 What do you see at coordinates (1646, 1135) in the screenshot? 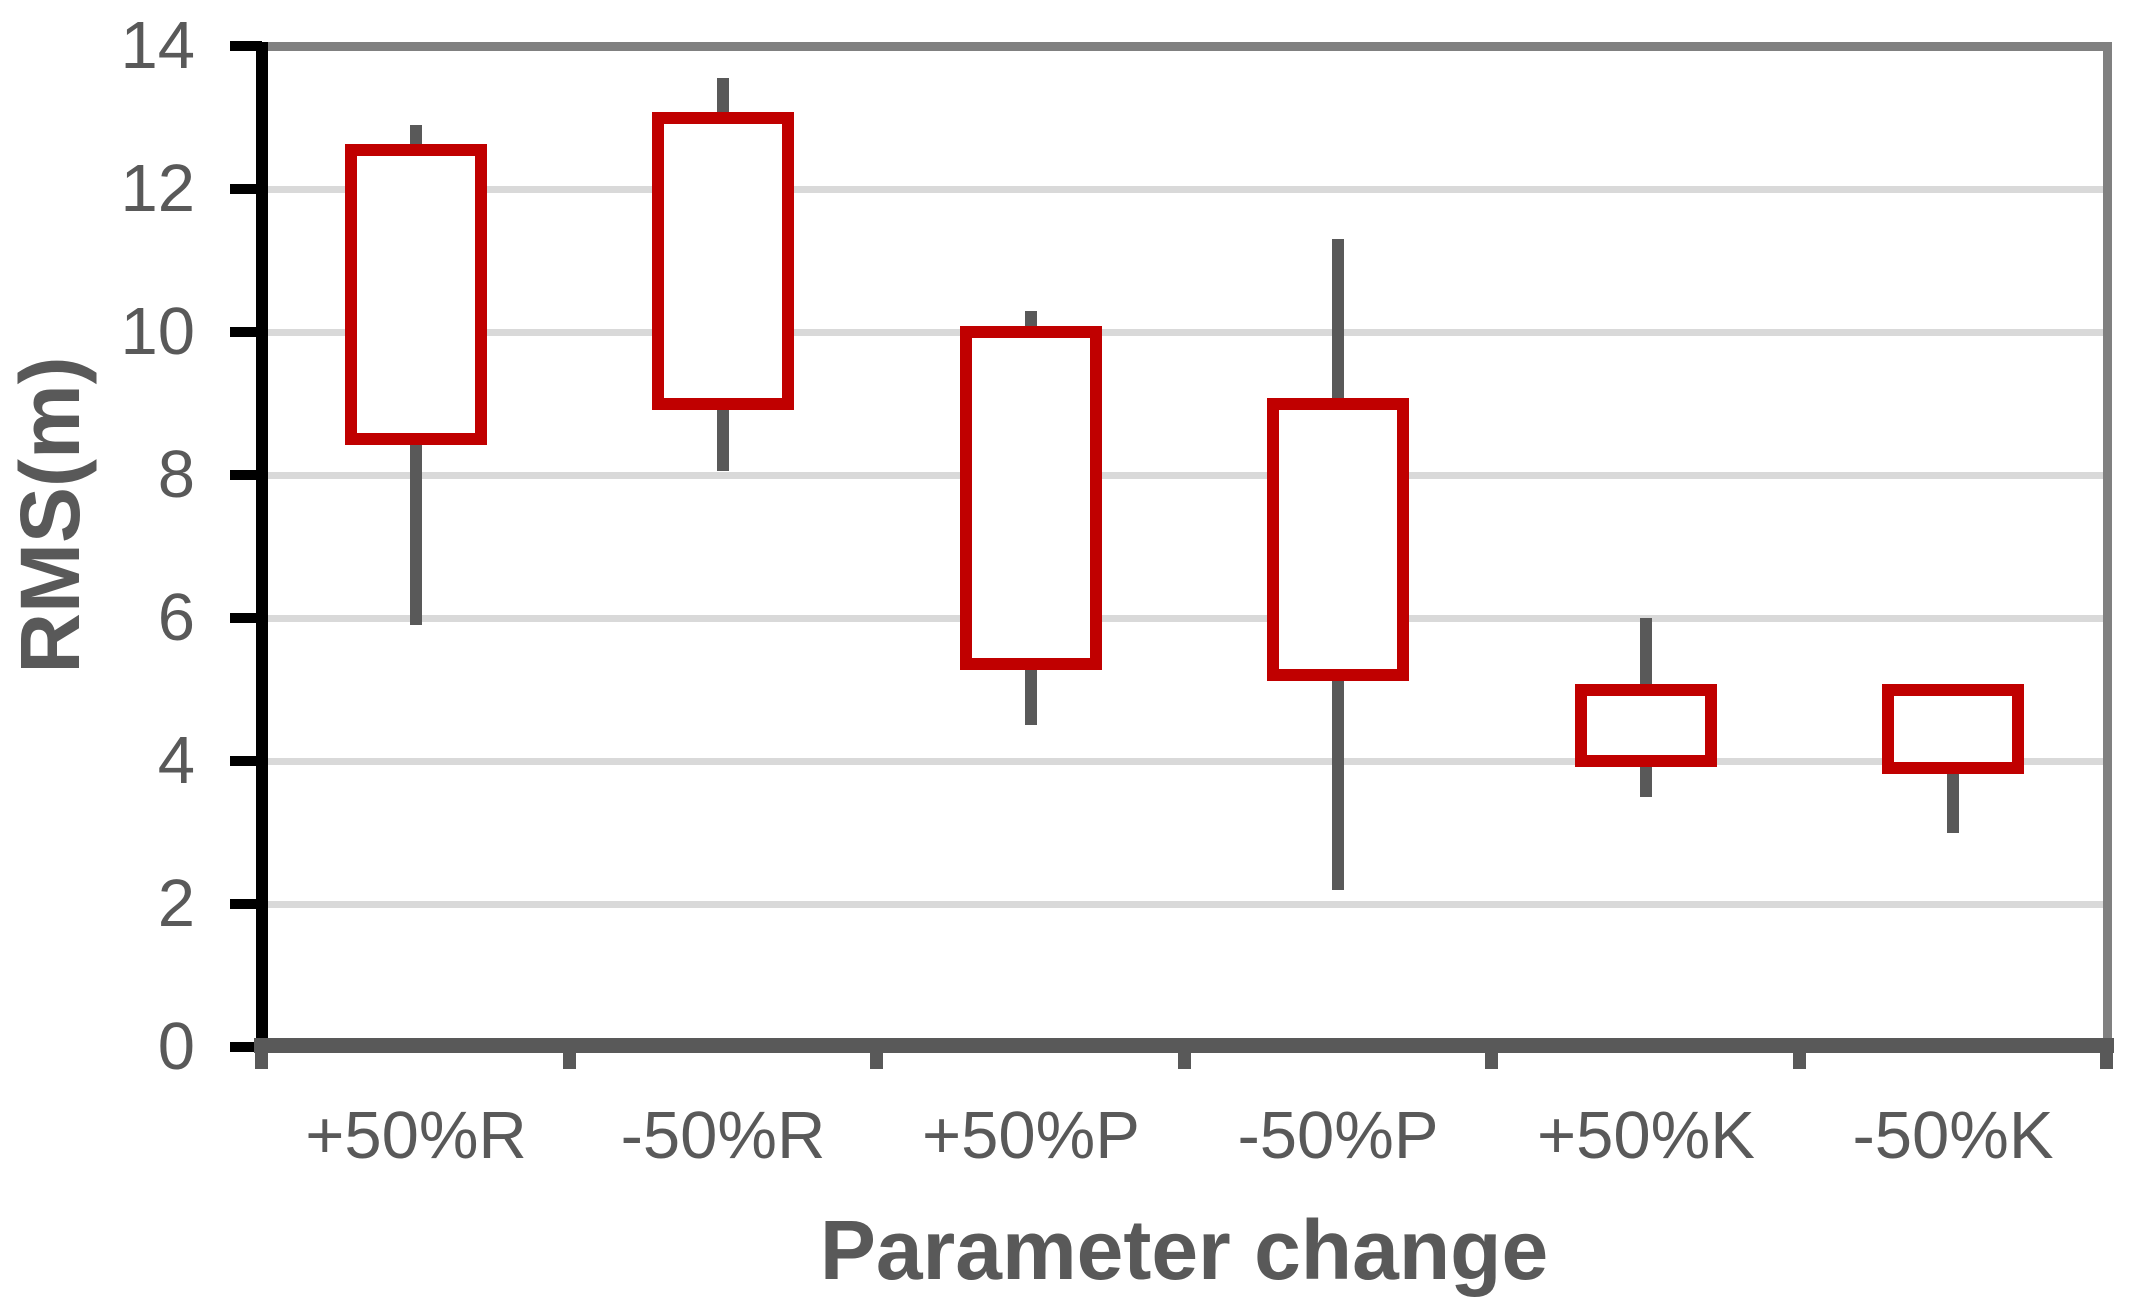
I see `x-category-label-plus50K: +50%K` at bounding box center [1646, 1135].